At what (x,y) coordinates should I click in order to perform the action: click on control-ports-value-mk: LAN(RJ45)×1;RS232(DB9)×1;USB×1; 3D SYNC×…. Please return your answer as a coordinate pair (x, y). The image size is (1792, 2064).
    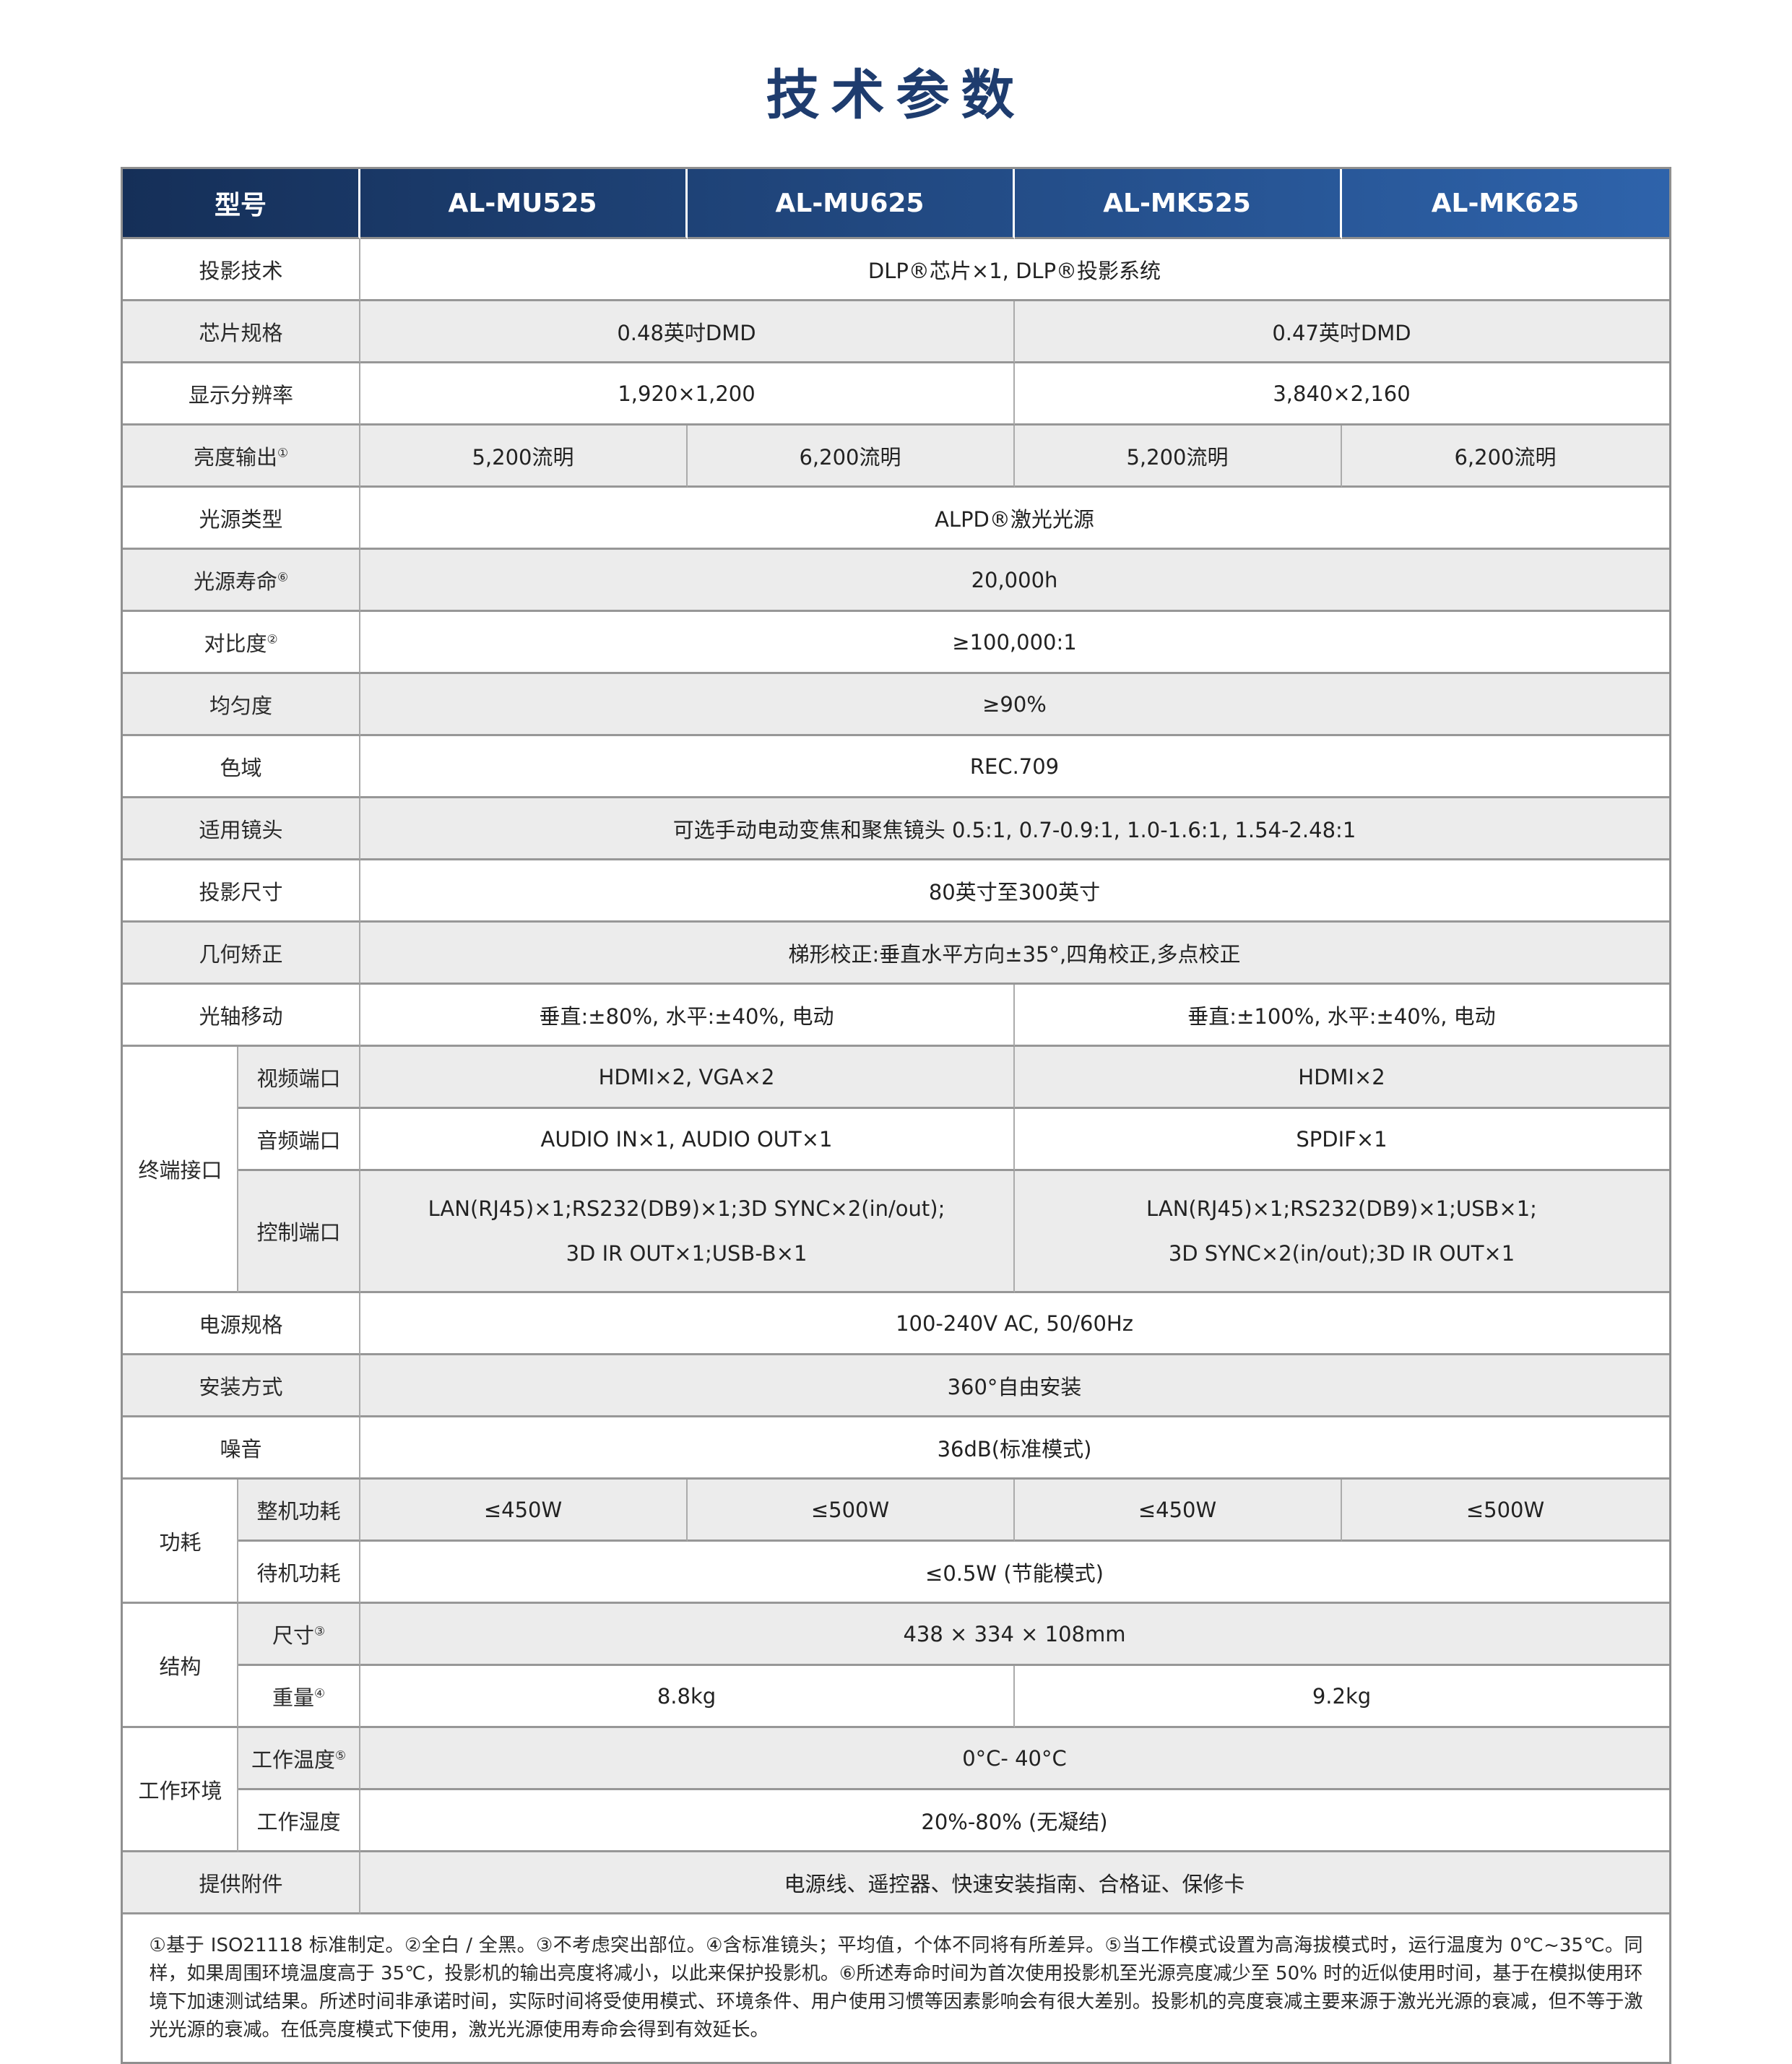
    Looking at the image, I should click on (1341, 1232).